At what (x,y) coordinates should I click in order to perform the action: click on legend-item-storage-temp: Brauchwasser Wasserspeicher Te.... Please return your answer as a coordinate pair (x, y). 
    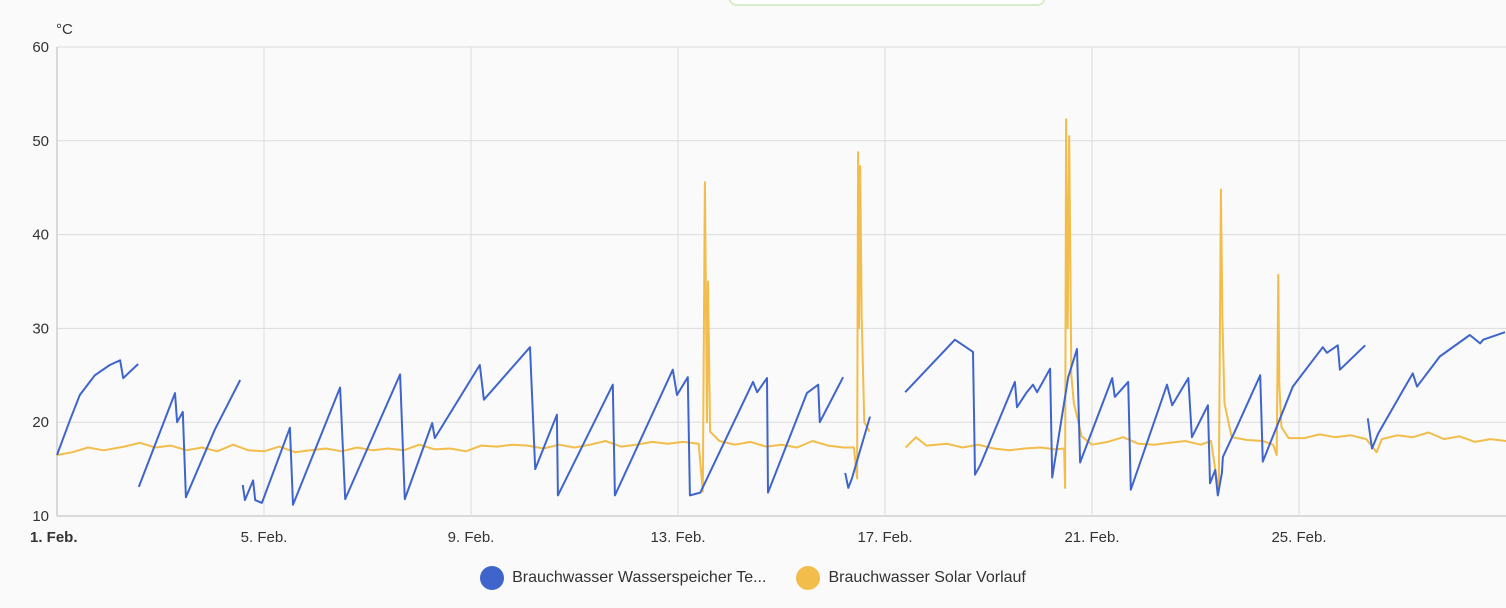
    Looking at the image, I should click on (623, 578).